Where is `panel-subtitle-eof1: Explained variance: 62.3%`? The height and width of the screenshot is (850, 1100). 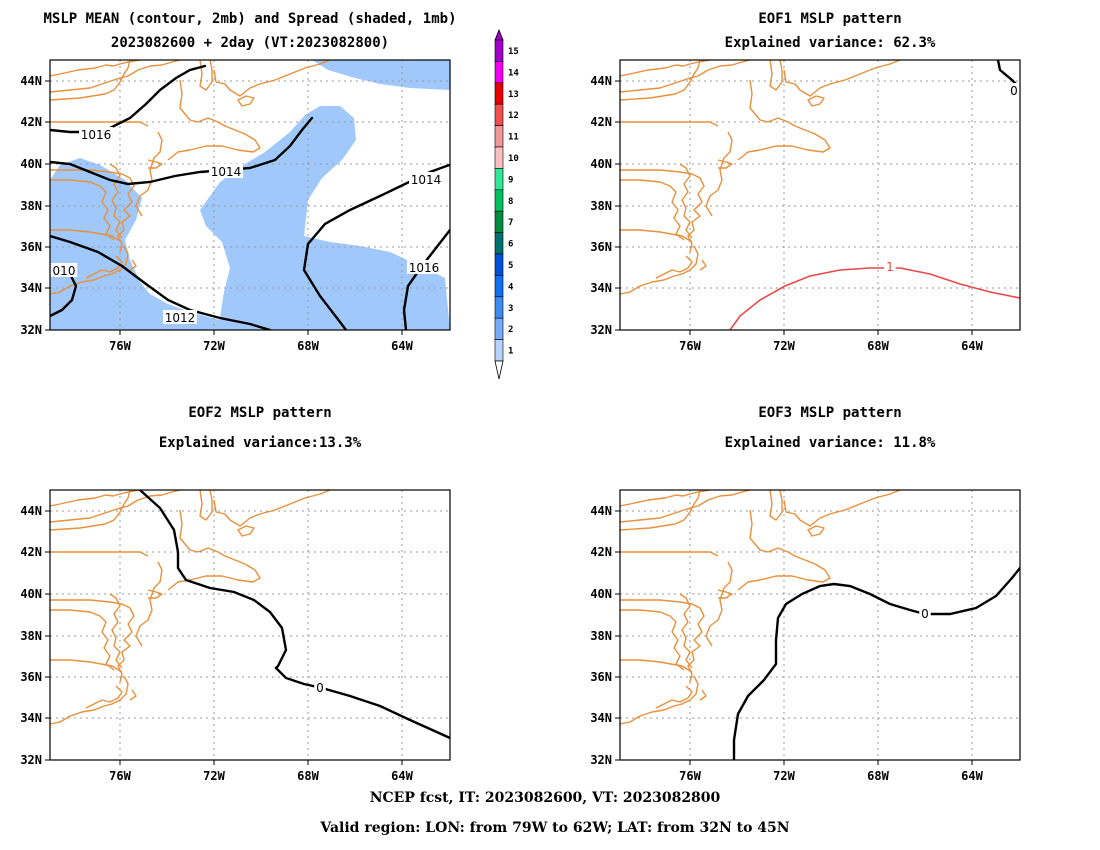
panel-subtitle-eof1: Explained variance: 62.3% is located at coordinates (830, 43).